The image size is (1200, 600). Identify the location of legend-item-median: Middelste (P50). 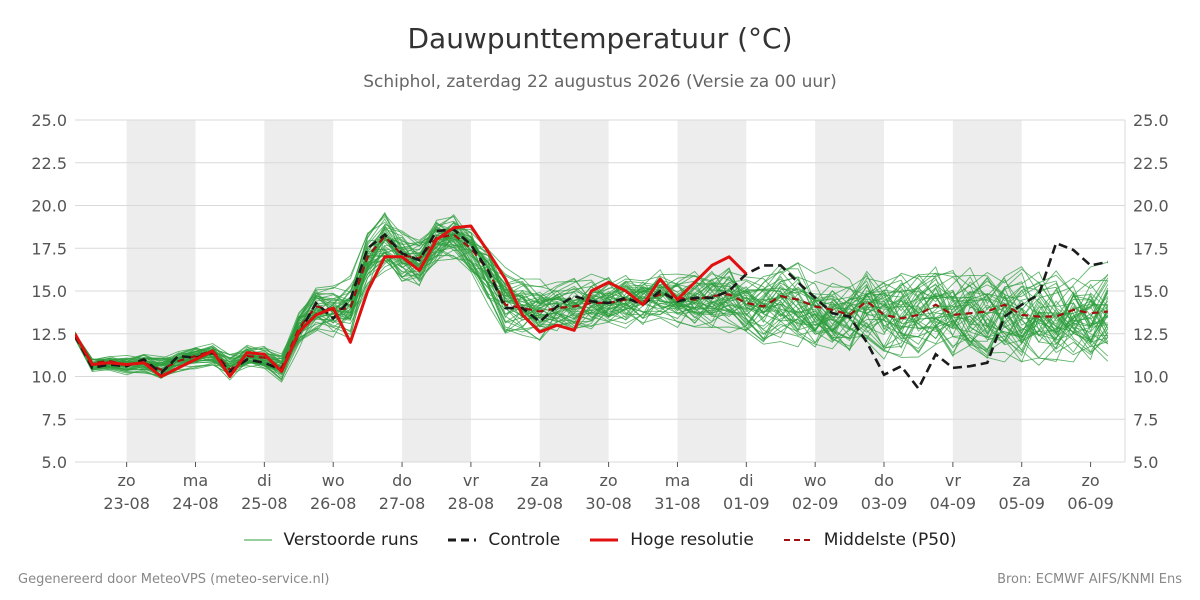
(870, 540).